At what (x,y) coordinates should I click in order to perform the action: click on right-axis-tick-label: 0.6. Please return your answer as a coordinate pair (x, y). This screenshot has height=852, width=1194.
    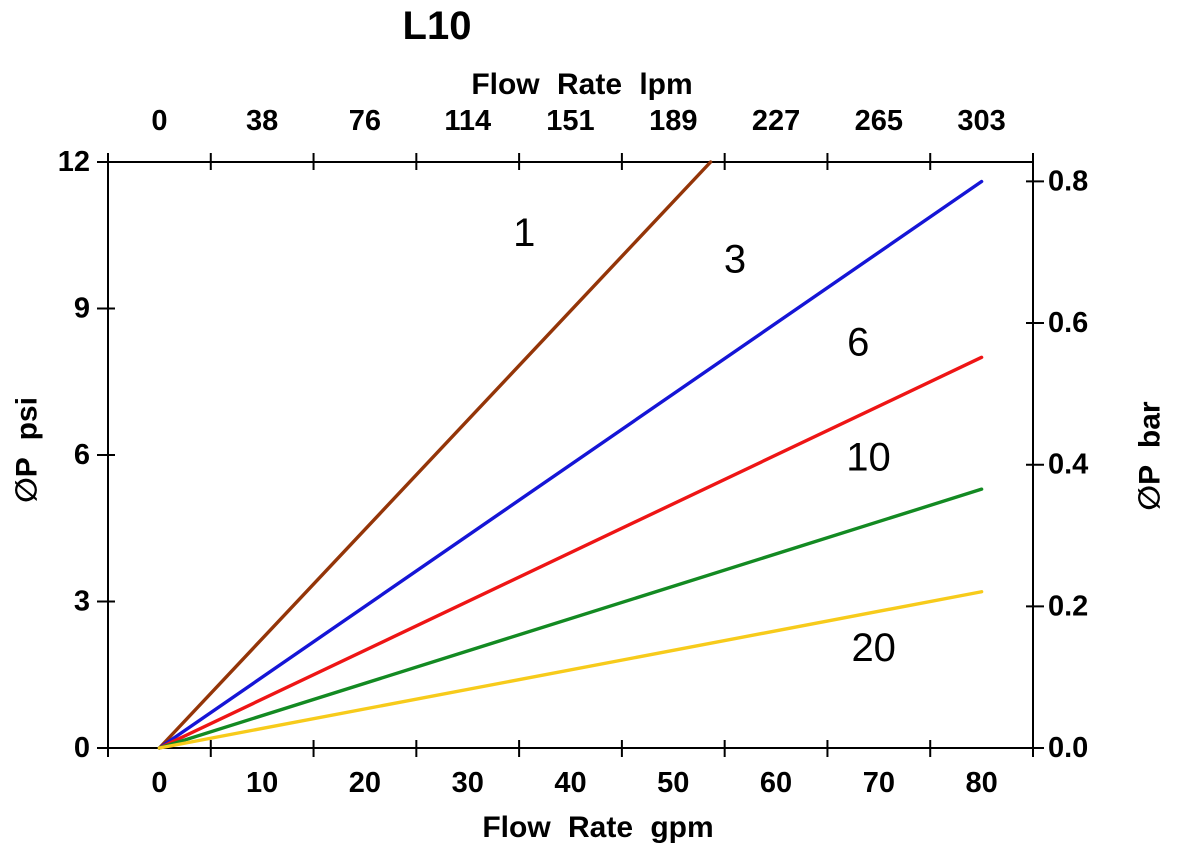
    Looking at the image, I should click on (1068, 323).